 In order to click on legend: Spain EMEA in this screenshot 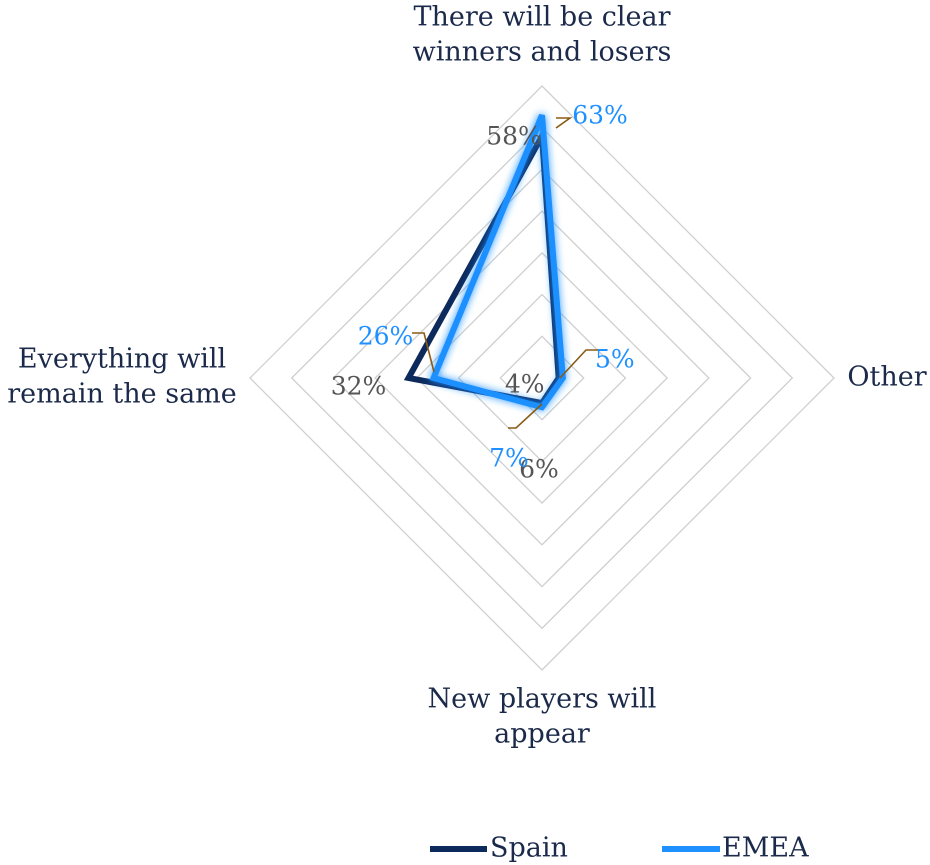, I will do `click(619, 848)`.